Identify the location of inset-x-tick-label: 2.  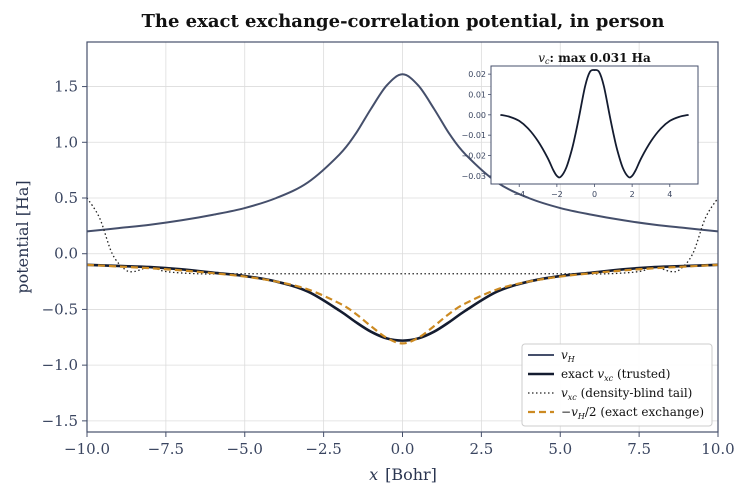
(632, 194).